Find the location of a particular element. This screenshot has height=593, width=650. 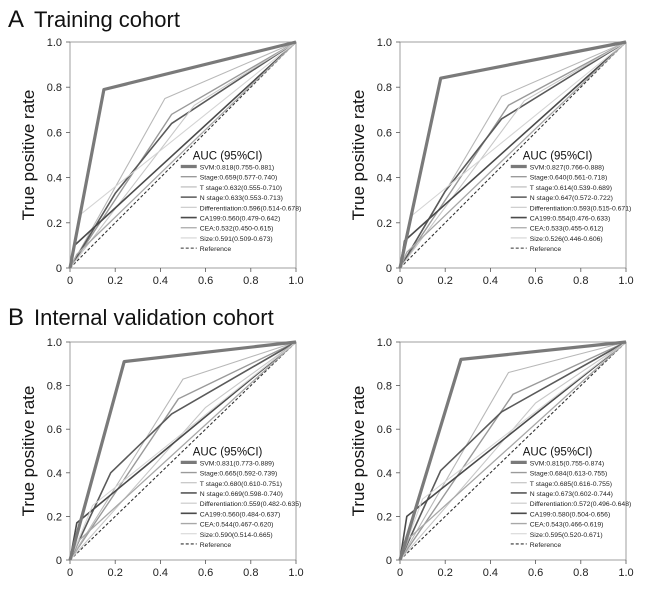

legend-label: N stage:0.673(0.602-0.744) is located at coordinates (571, 494).